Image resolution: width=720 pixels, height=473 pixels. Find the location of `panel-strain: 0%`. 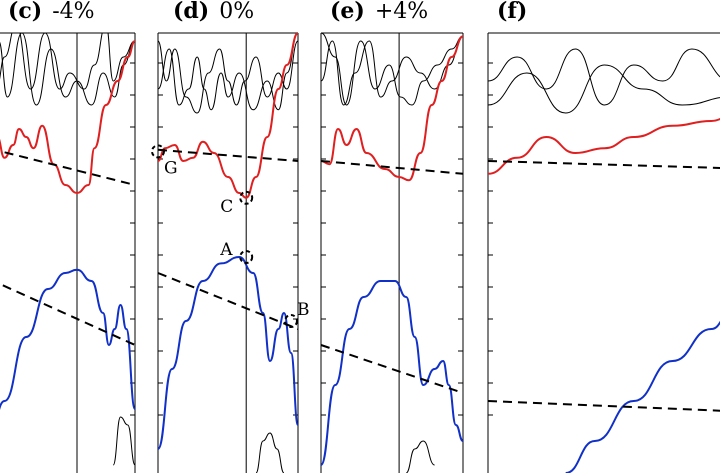

panel-strain: 0% is located at coordinates (236, 12).